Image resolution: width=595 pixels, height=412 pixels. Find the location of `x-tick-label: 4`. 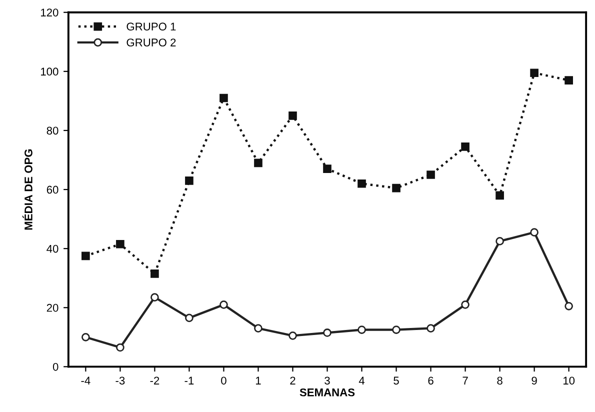

x-tick-label: 4 is located at coordinates (361, 380).